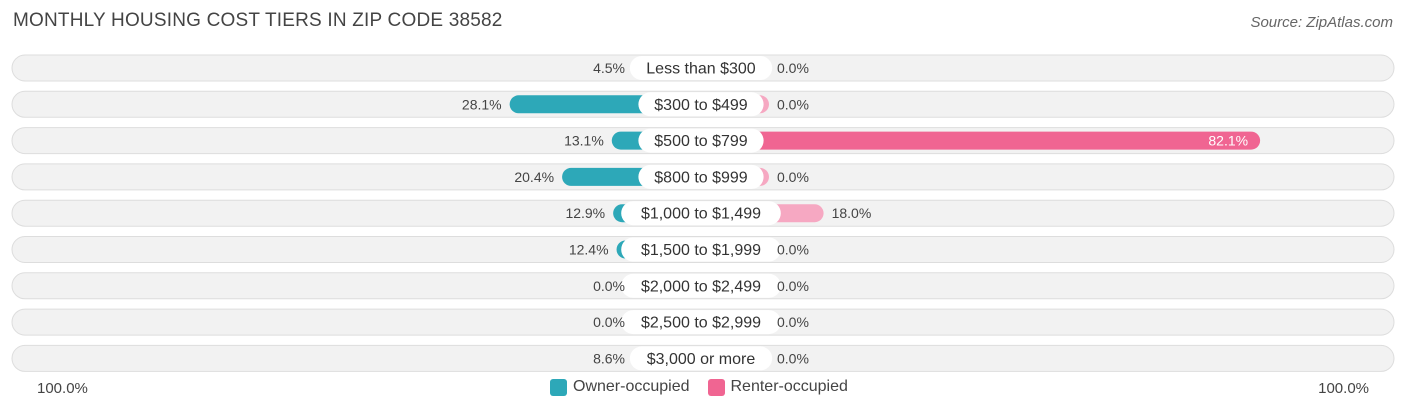  I want to click on legend-item-owner: Owner-occupied, so click(620, 387).